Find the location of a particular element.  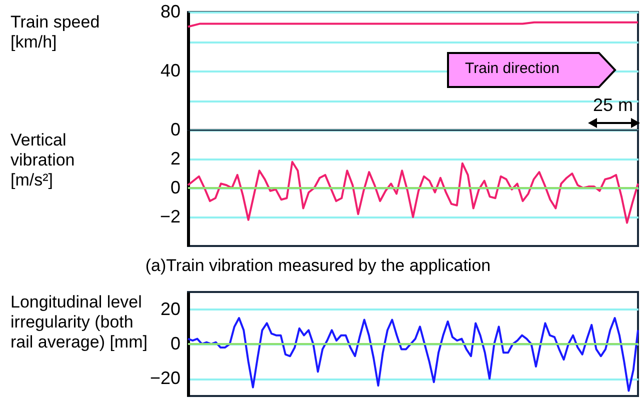

y-tick-label: 40 is located at coordinates (170, 70).